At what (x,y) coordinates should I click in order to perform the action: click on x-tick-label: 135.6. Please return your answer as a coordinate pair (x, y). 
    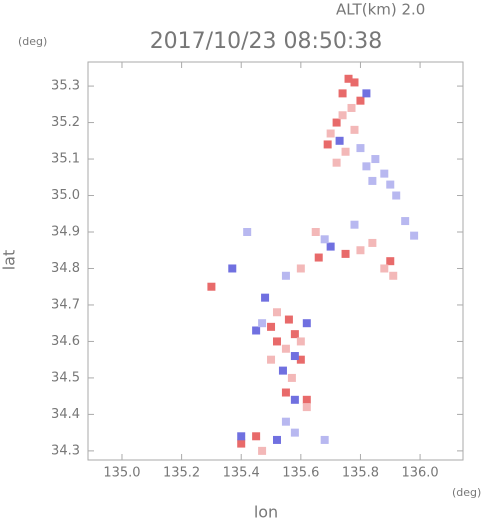
    Looking at the image, I should click on (300, 473).